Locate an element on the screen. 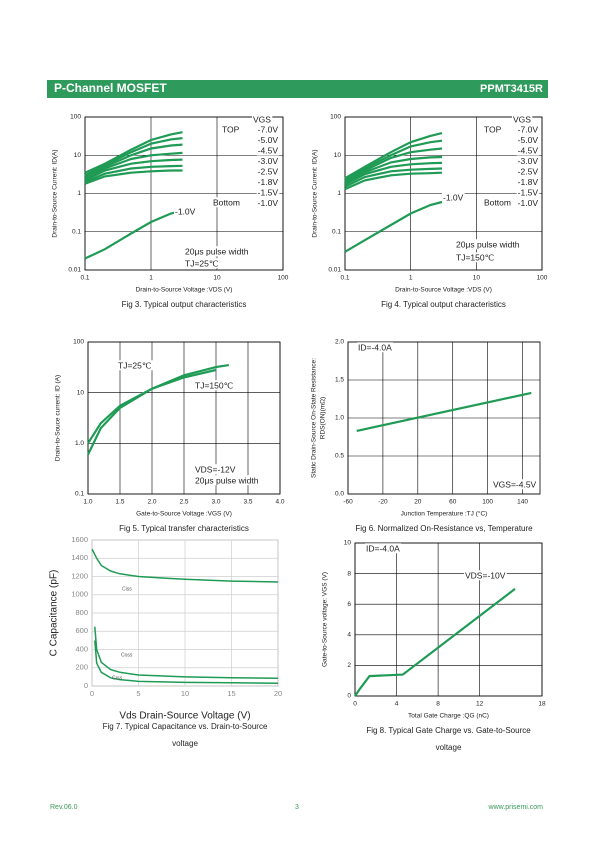 This screenshot has height=847, width=595. annotation: Bottom is located at coordinates (226, 202).